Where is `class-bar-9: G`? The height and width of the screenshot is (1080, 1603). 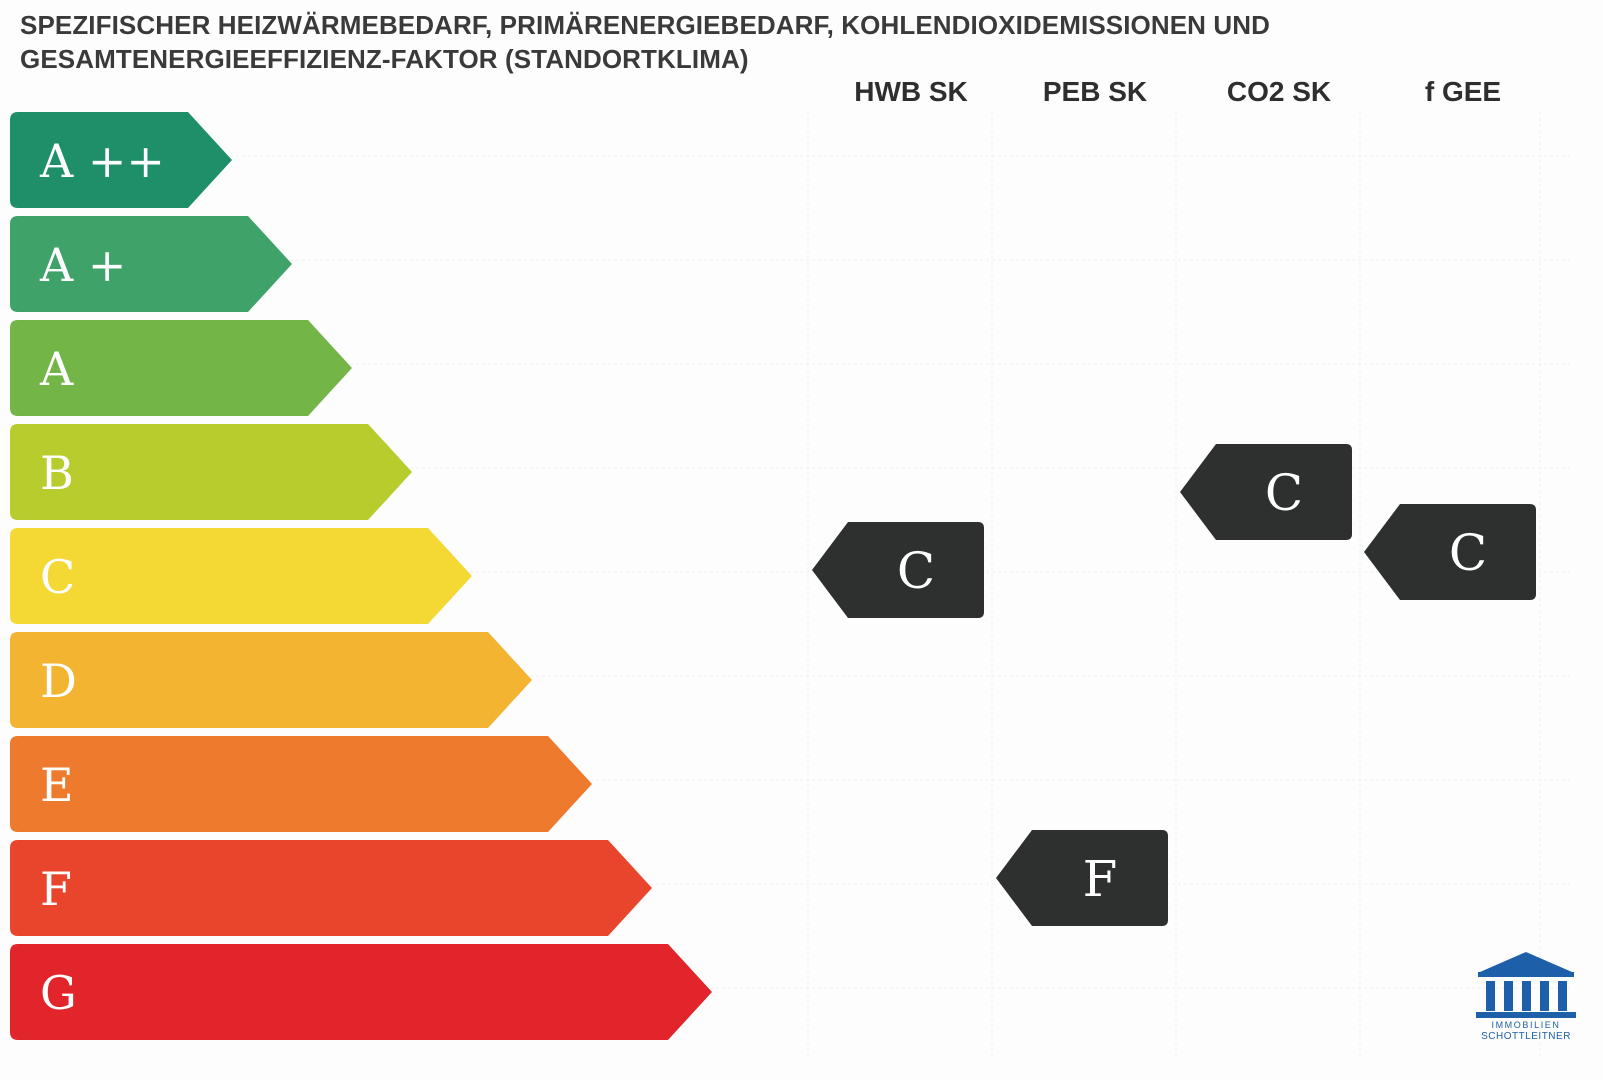
class-bar-9: G is located at coordinates (361, 992).